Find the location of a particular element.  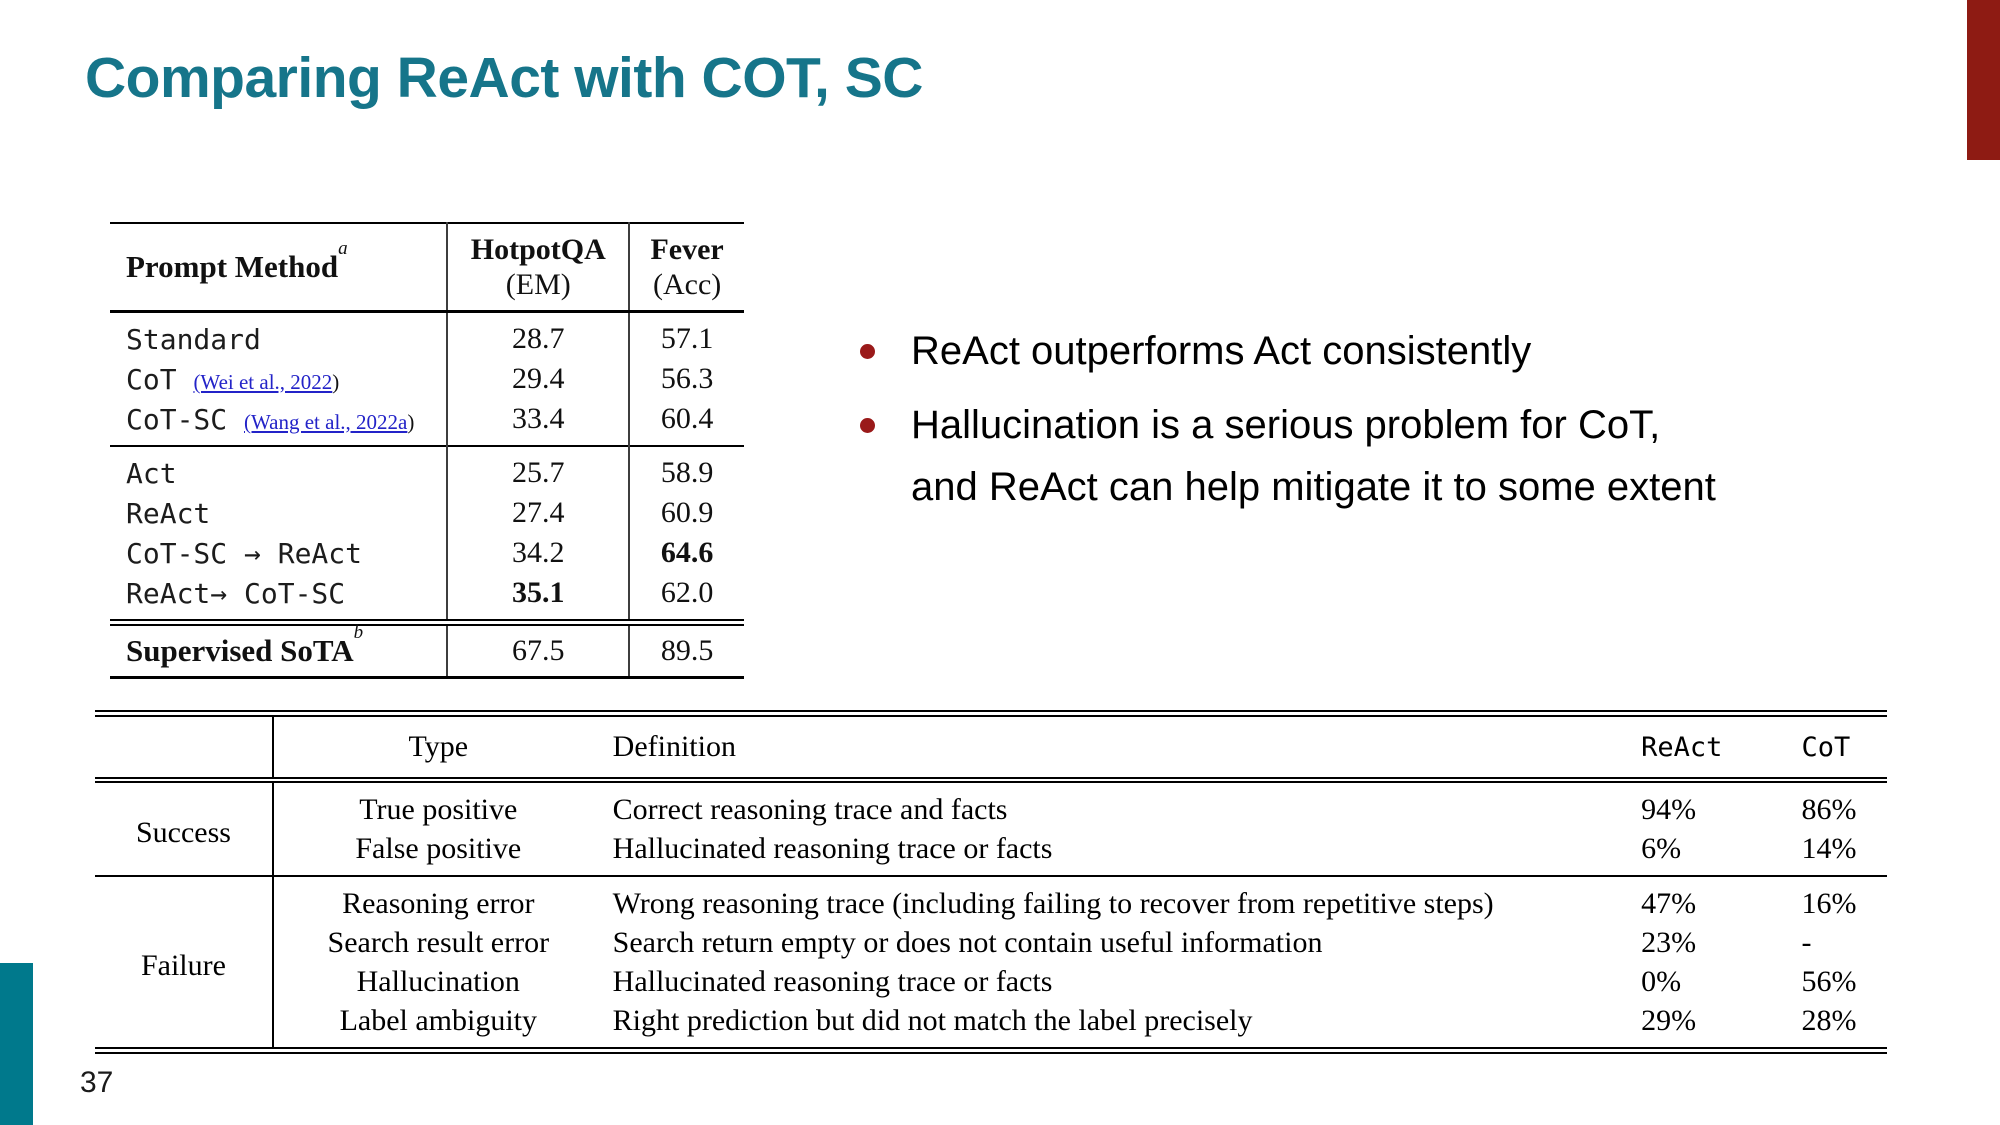

hotpotqa-value: 27.4 is located at coordinates (538, 513).